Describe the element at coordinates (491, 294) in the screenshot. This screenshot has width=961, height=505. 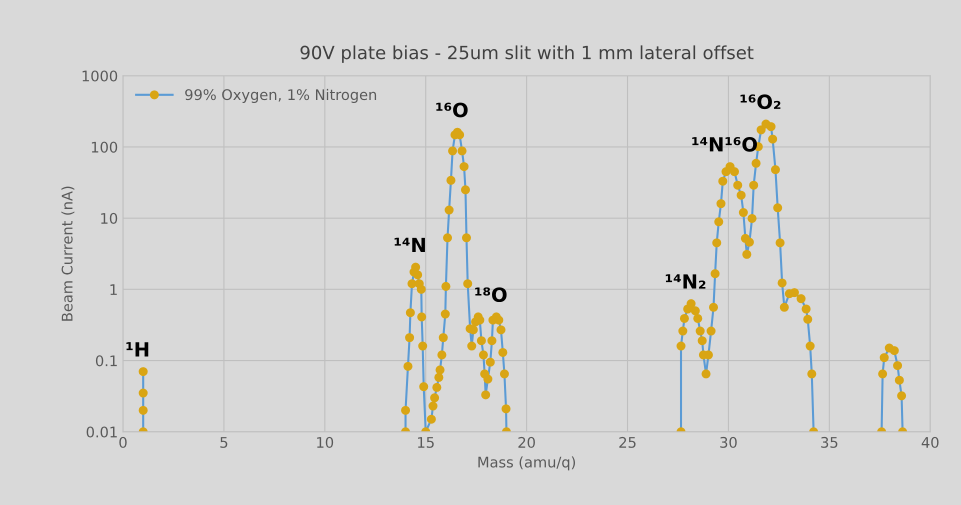
I see `annotation: ¹⁸O` at that location.